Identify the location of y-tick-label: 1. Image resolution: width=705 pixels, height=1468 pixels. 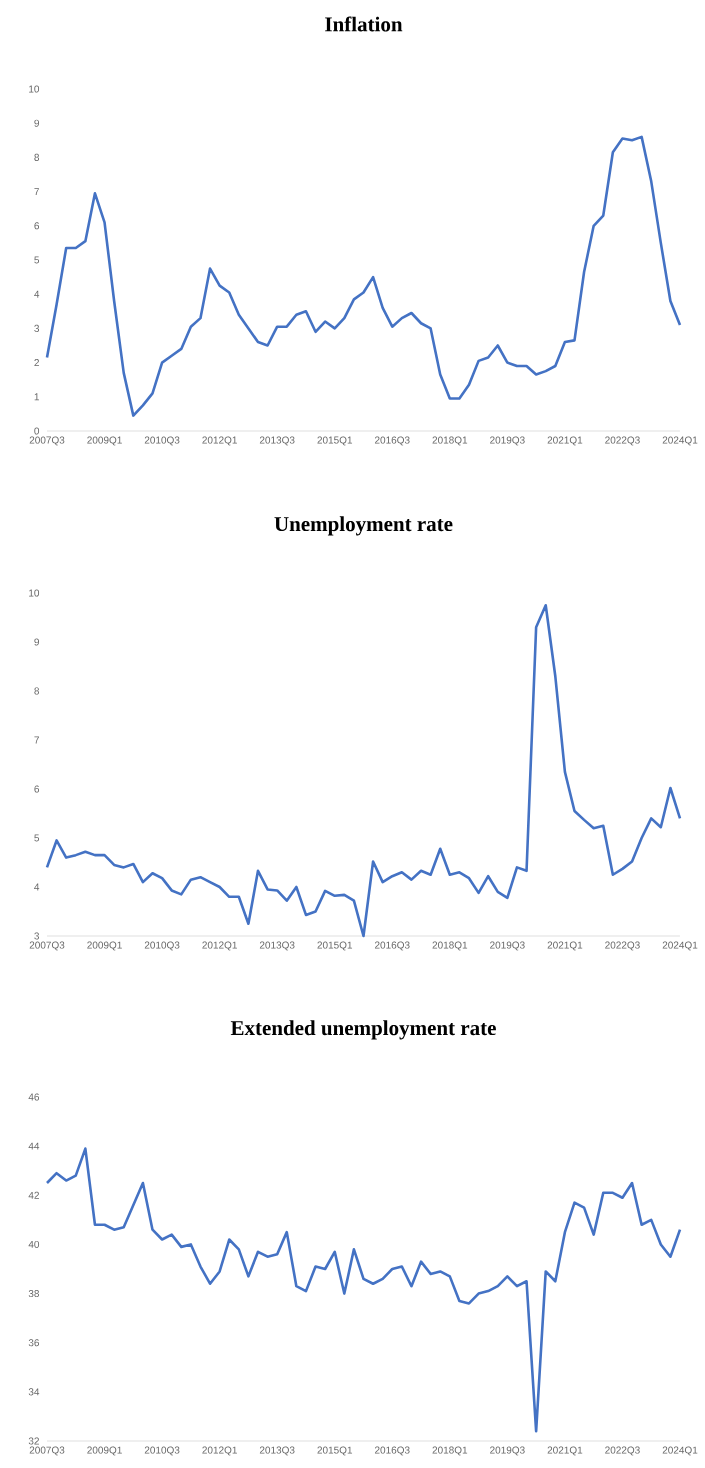
(36, 397).